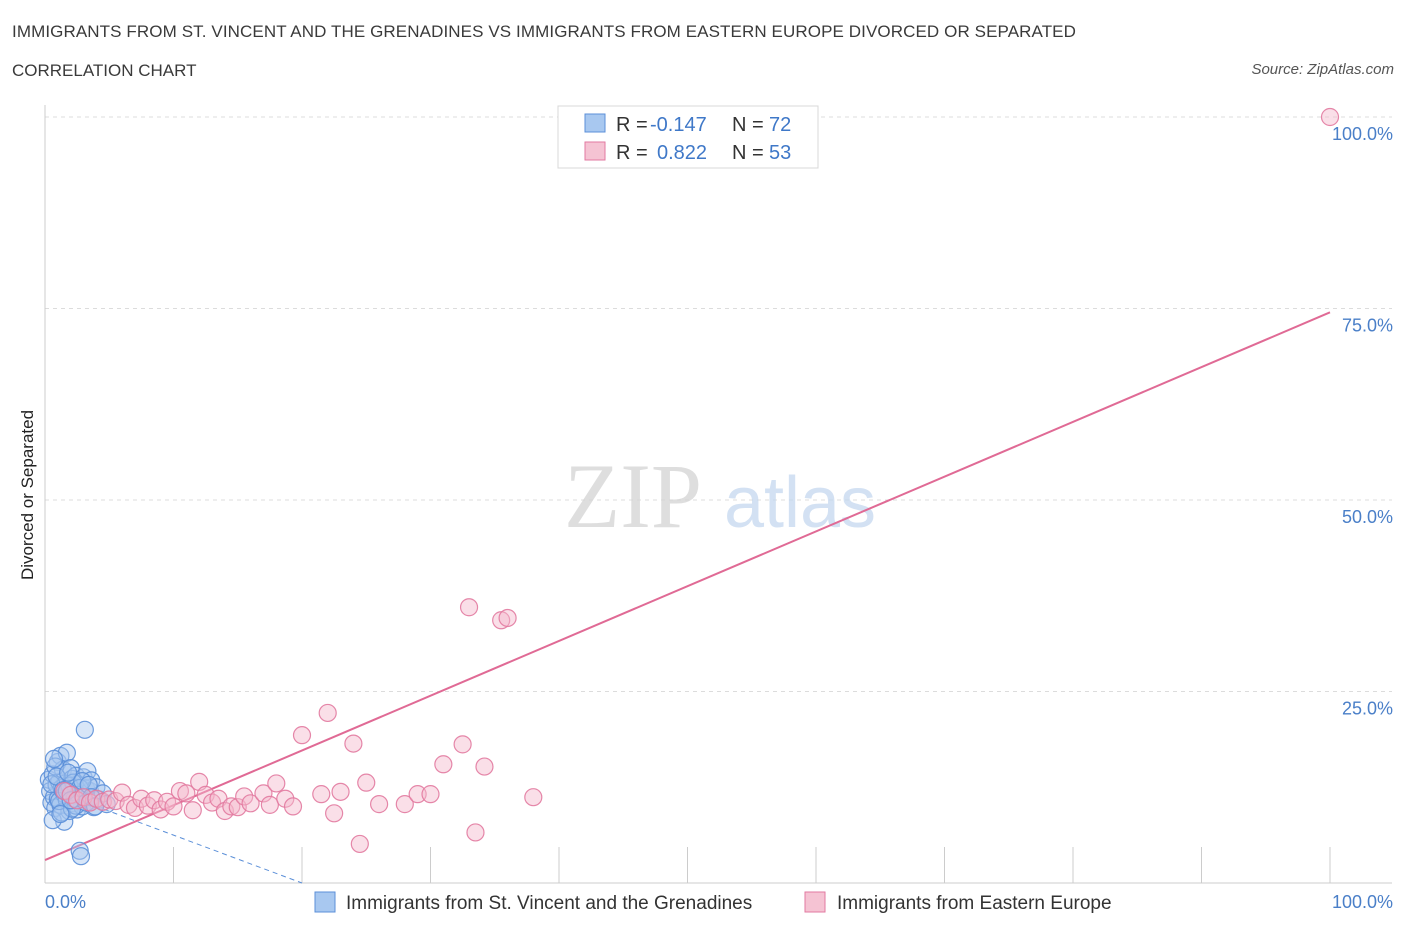 Image resolution: width=1406 pixels, height=930 pixels. What do you see at coordinates (1362, 134) in the screenshot?
I see `y-tick-label-3: 100.0%` at bounding box center [1362, 134].